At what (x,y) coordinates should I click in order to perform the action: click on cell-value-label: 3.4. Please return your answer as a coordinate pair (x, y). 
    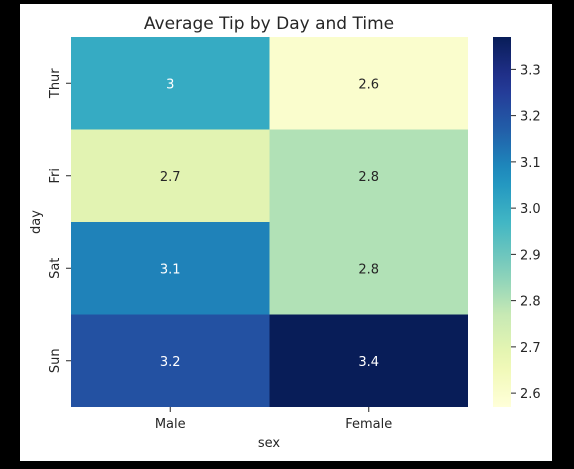
    Looking at the image, I should click on (368, 362).